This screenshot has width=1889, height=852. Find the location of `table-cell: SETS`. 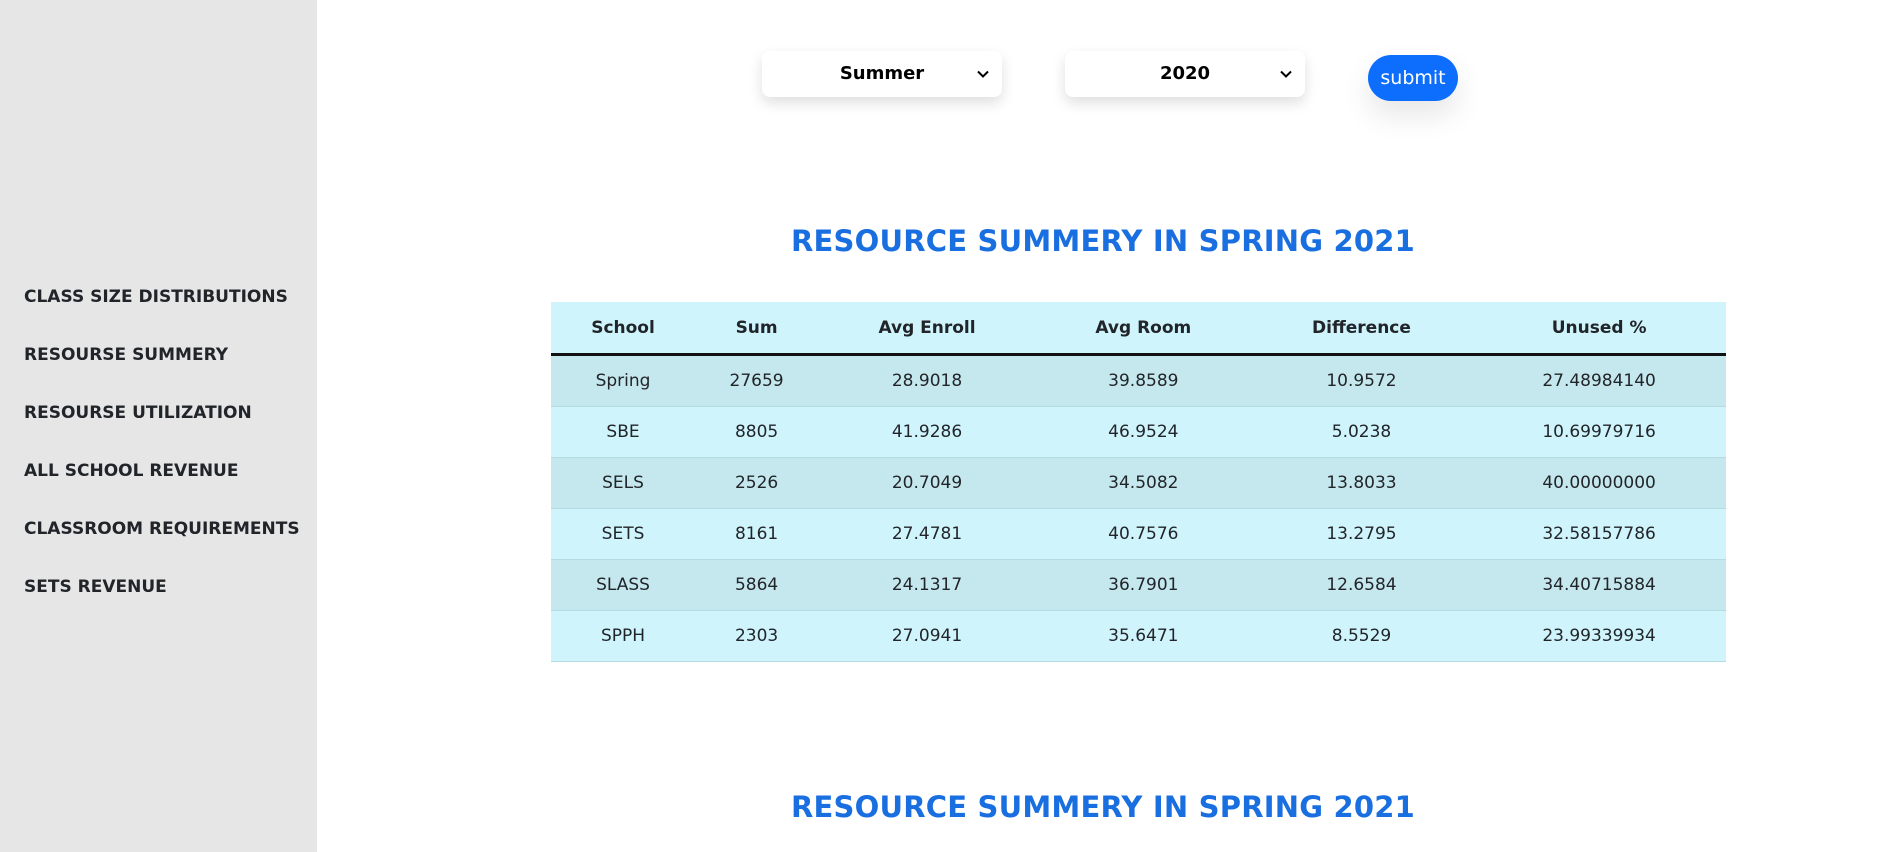

table-cell: SETS is located at coordinates (623, 534).